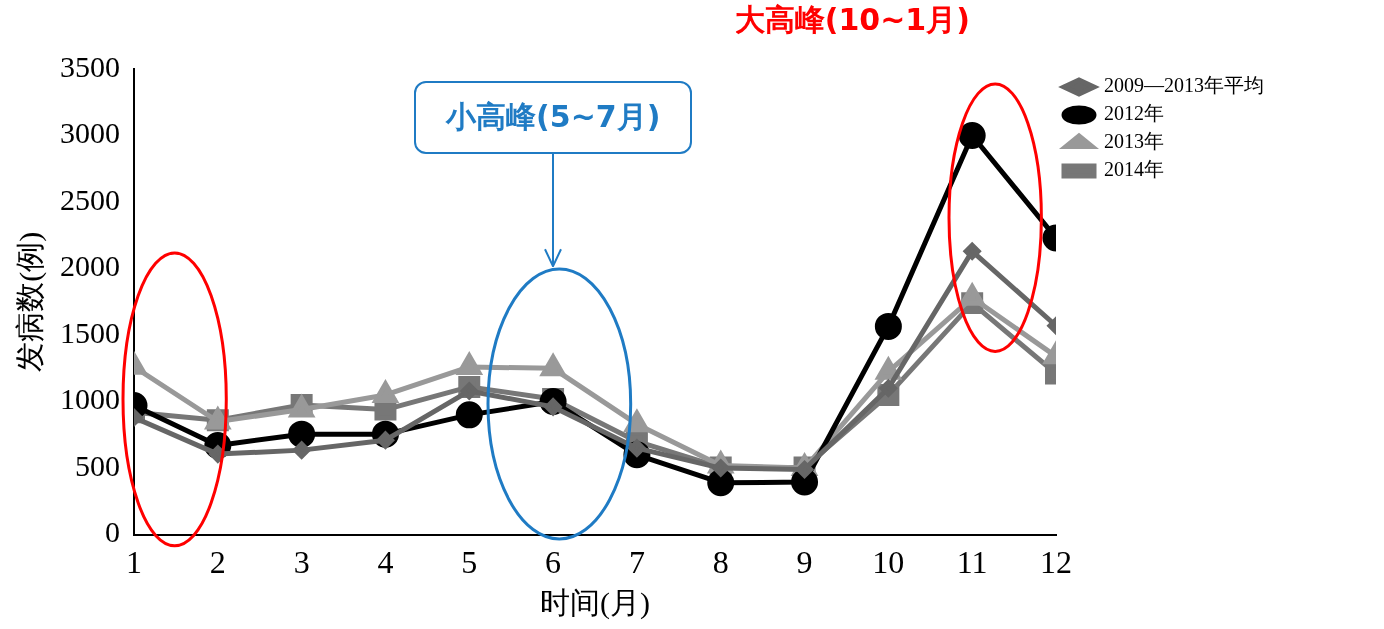  What do you see at coordinates (1134, 113) in the screenshot?
I see `legend-label: 2012年` at bounding box center [1134, 113].